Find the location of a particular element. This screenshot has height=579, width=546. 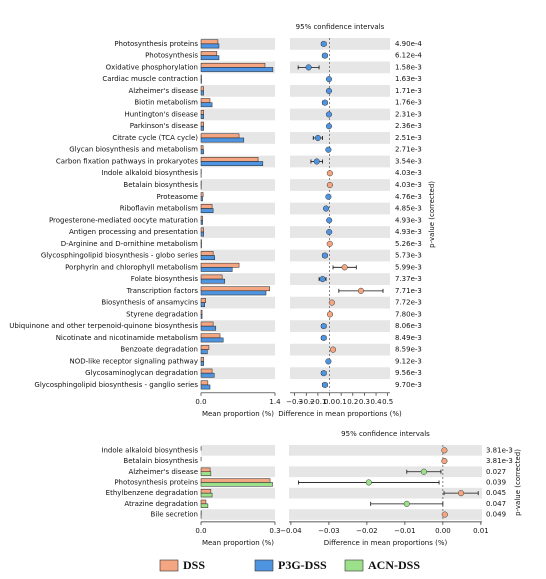

diff-x-tick-label: 0.4 is located at coordinates (376, 402).